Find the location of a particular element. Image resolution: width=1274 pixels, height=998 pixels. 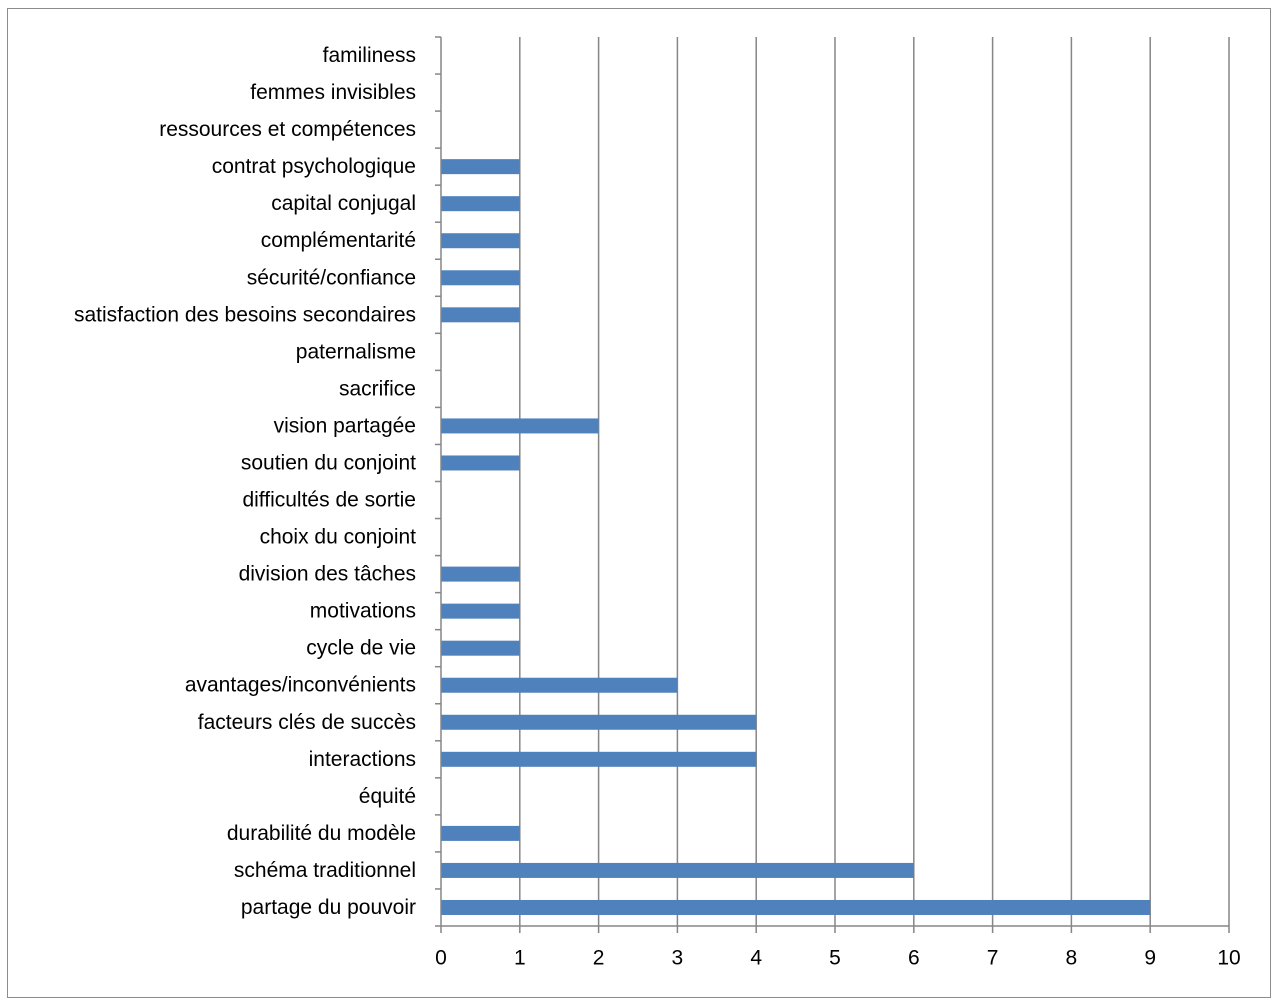

category-label: difficultés de sortie is located at coordinates (329, 500).